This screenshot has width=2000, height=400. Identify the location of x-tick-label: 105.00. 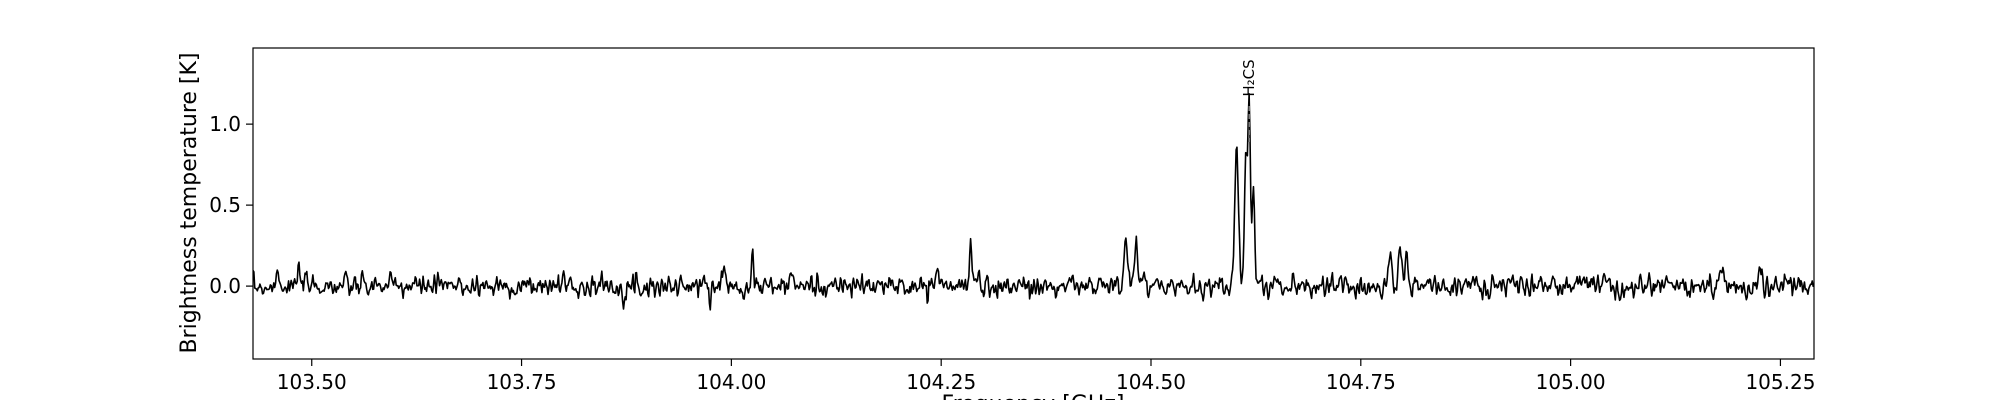
(1571, 382).